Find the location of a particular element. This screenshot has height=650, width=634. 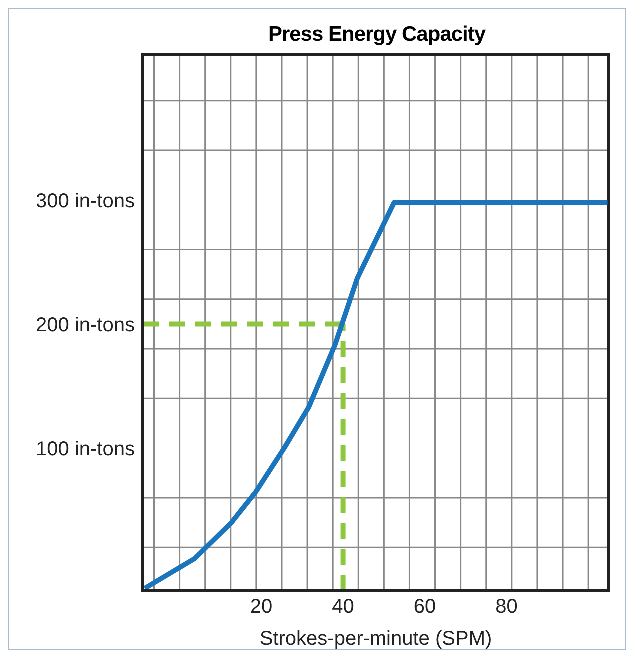

x-tick-label: 40 is located at coordinates (343, 607).